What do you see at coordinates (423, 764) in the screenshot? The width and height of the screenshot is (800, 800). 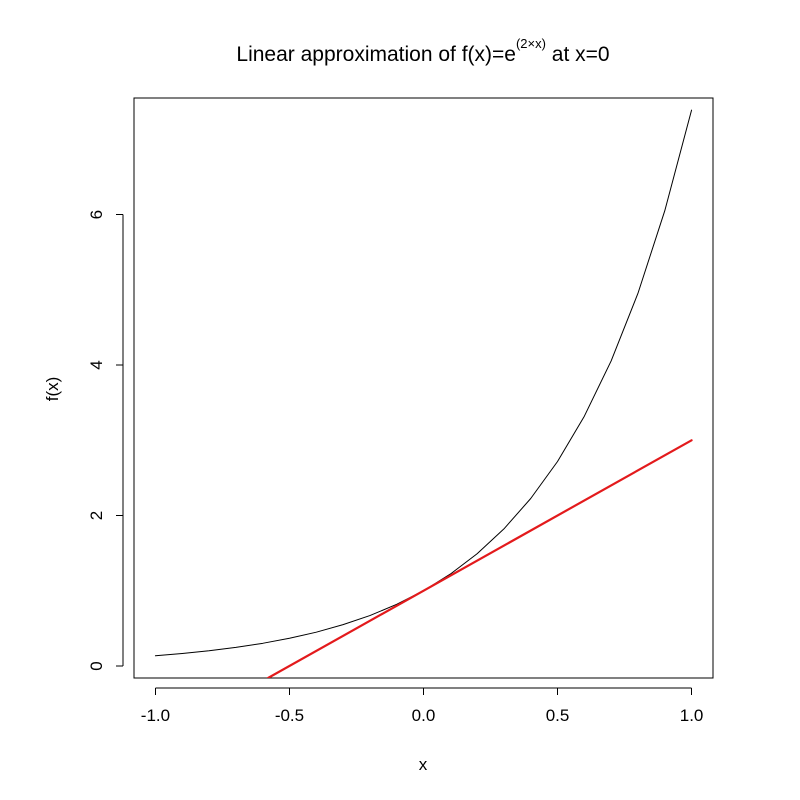 I see `x-axis-label: x` at bounding box center [423, 764].